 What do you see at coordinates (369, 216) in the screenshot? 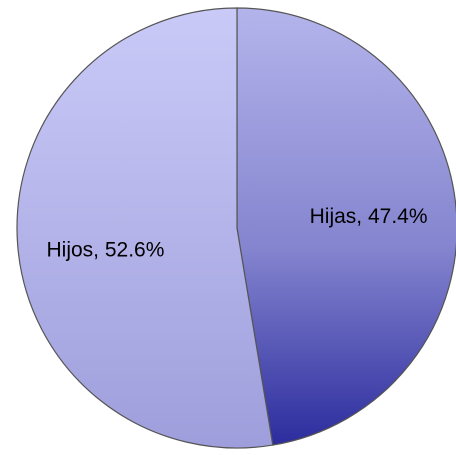
I see `data-label: Hijas, 47.4%` at bounding box center [369, 216].